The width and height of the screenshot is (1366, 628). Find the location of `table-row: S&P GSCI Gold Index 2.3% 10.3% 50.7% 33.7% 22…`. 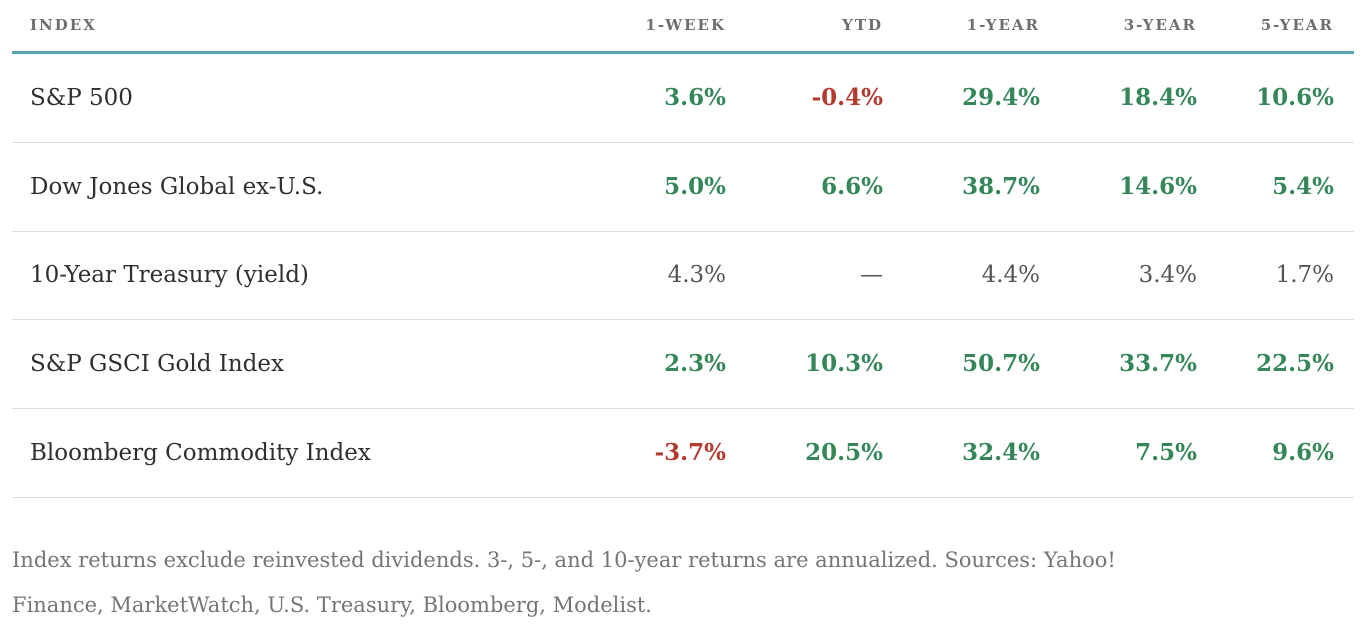

table-row: S&P GSCI Gold Index 2.3% 10.3% 50.7% 33.7% 22… is located at coordinates (683, 364).